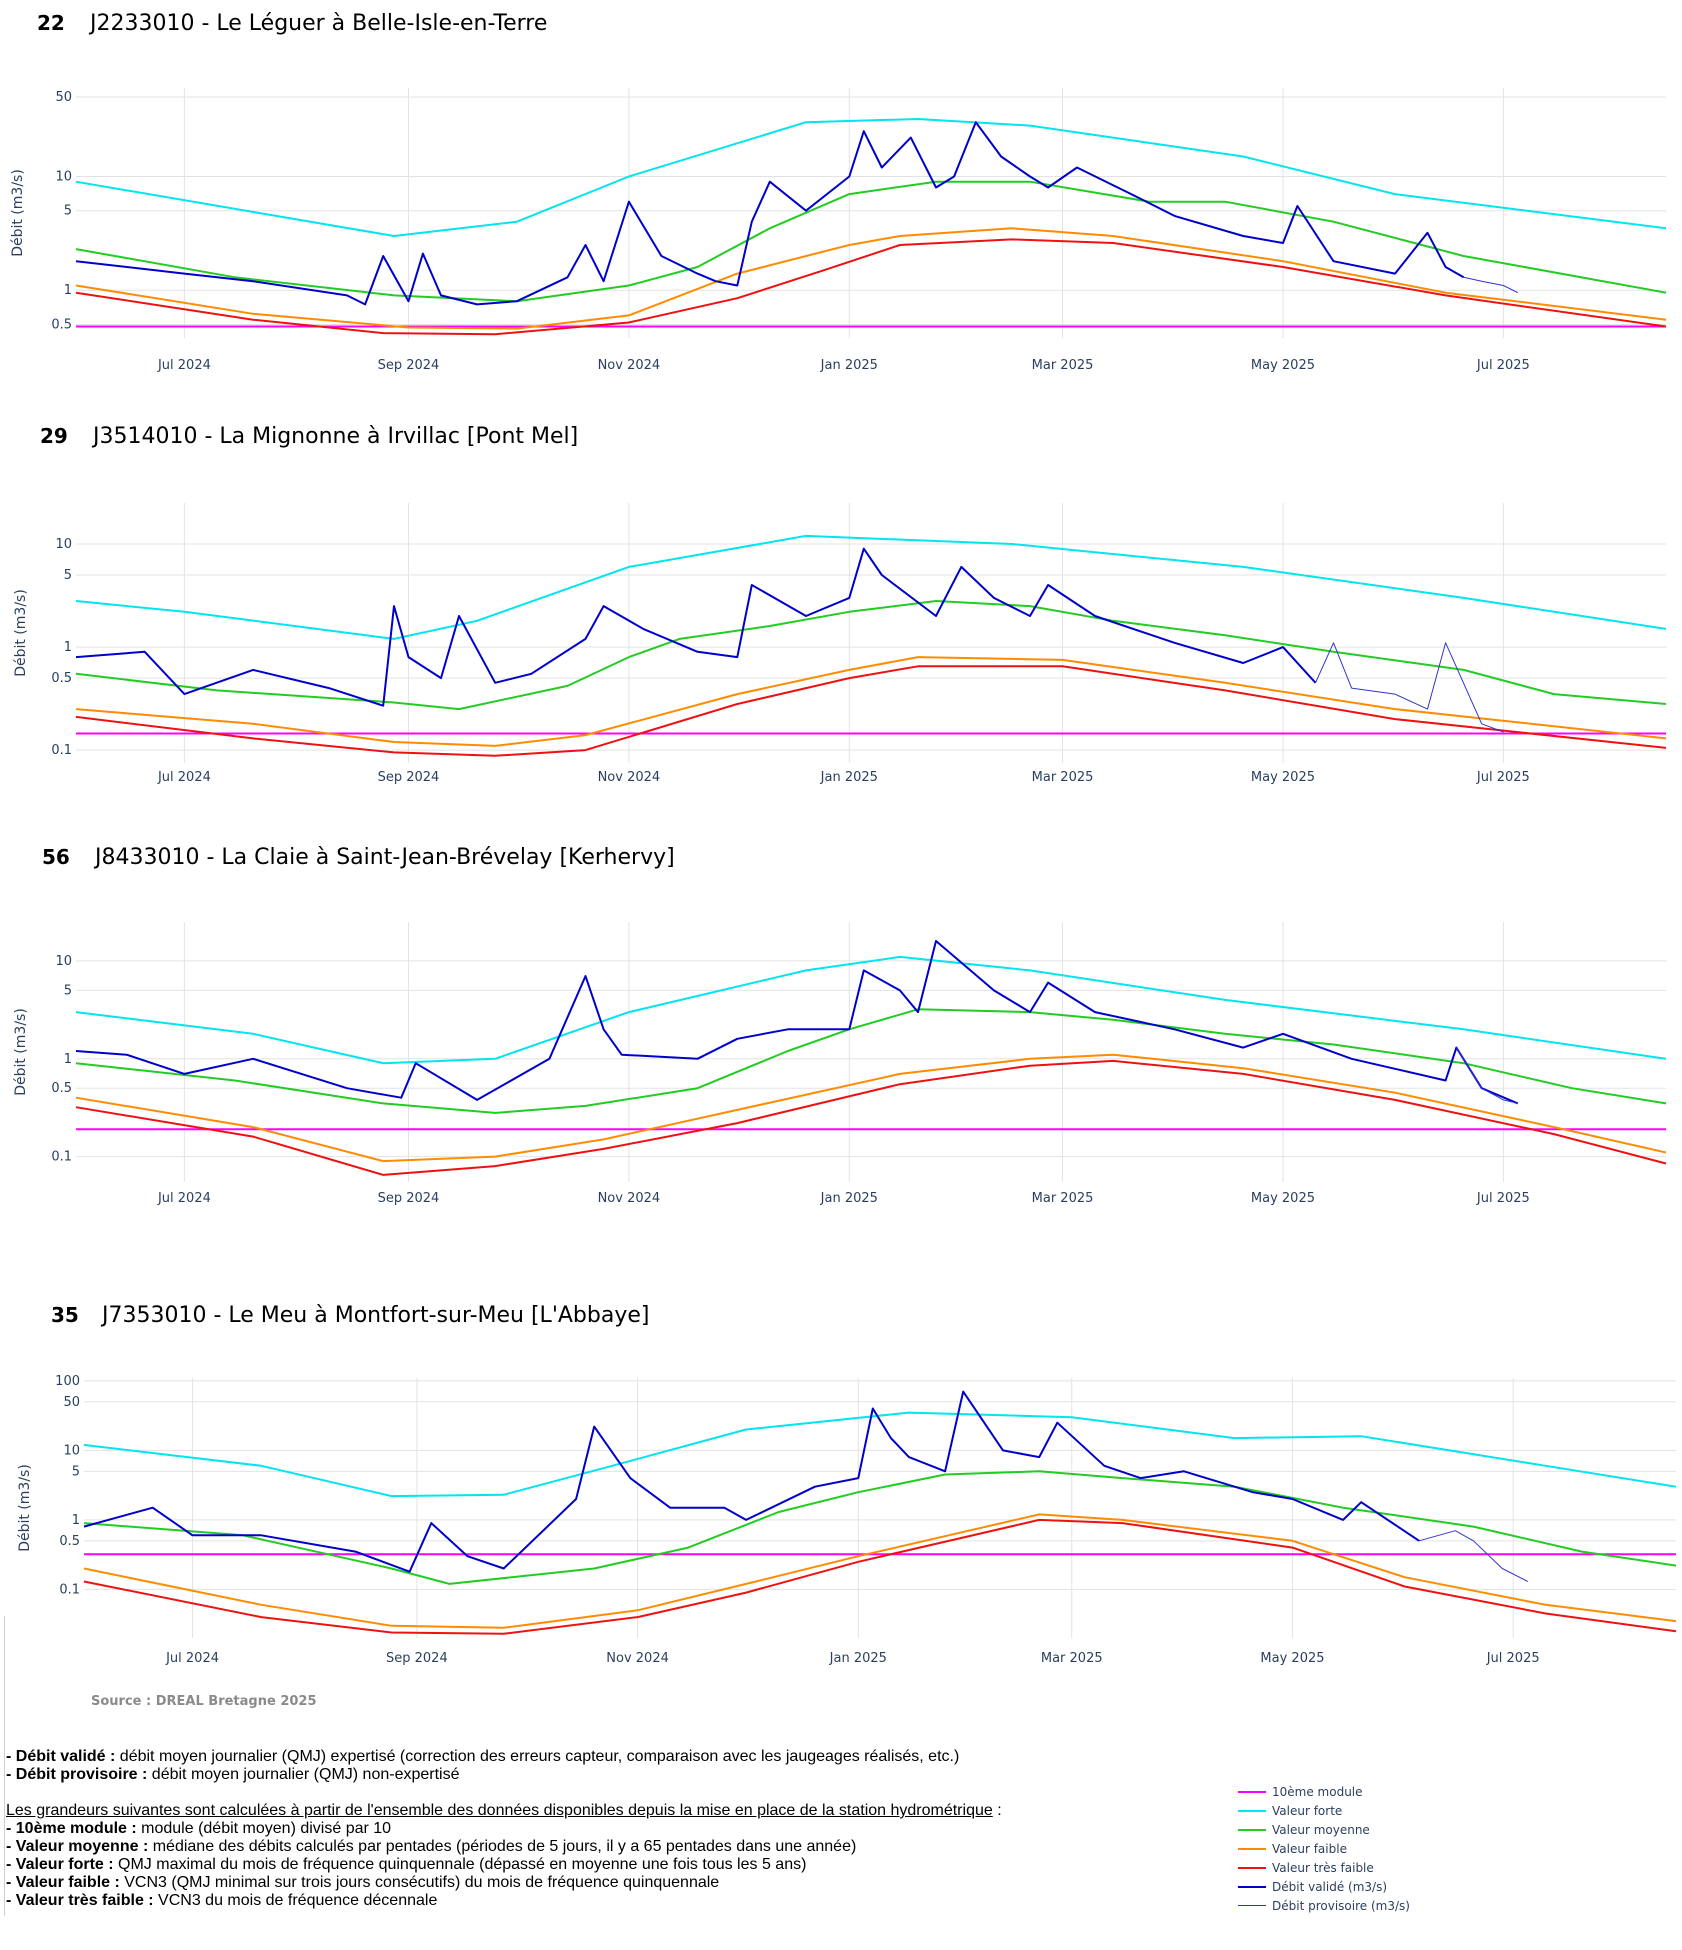 The image size is (1682, 1950). I want to click on legend-label-forte: Valeur forte, so click(1307, 1810).